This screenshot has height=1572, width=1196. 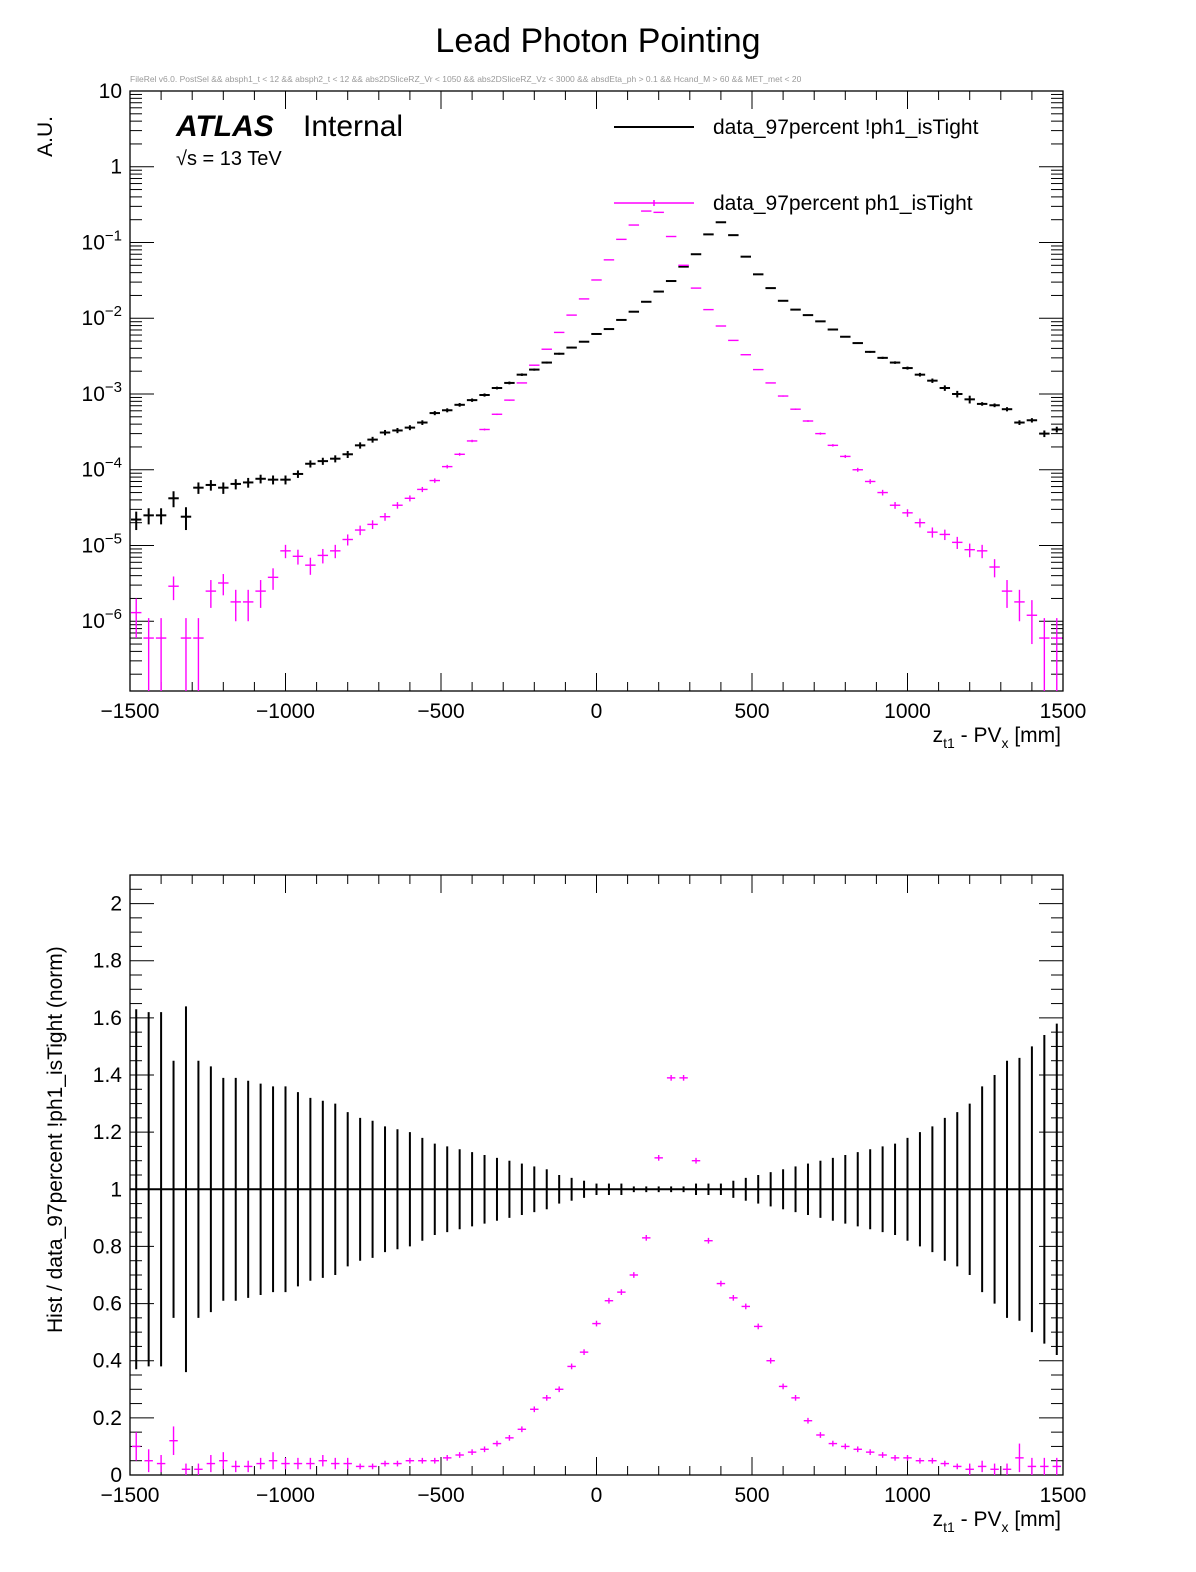 I want to click on top-y-tick-label: 10⁻², so click(x=102, y=316).